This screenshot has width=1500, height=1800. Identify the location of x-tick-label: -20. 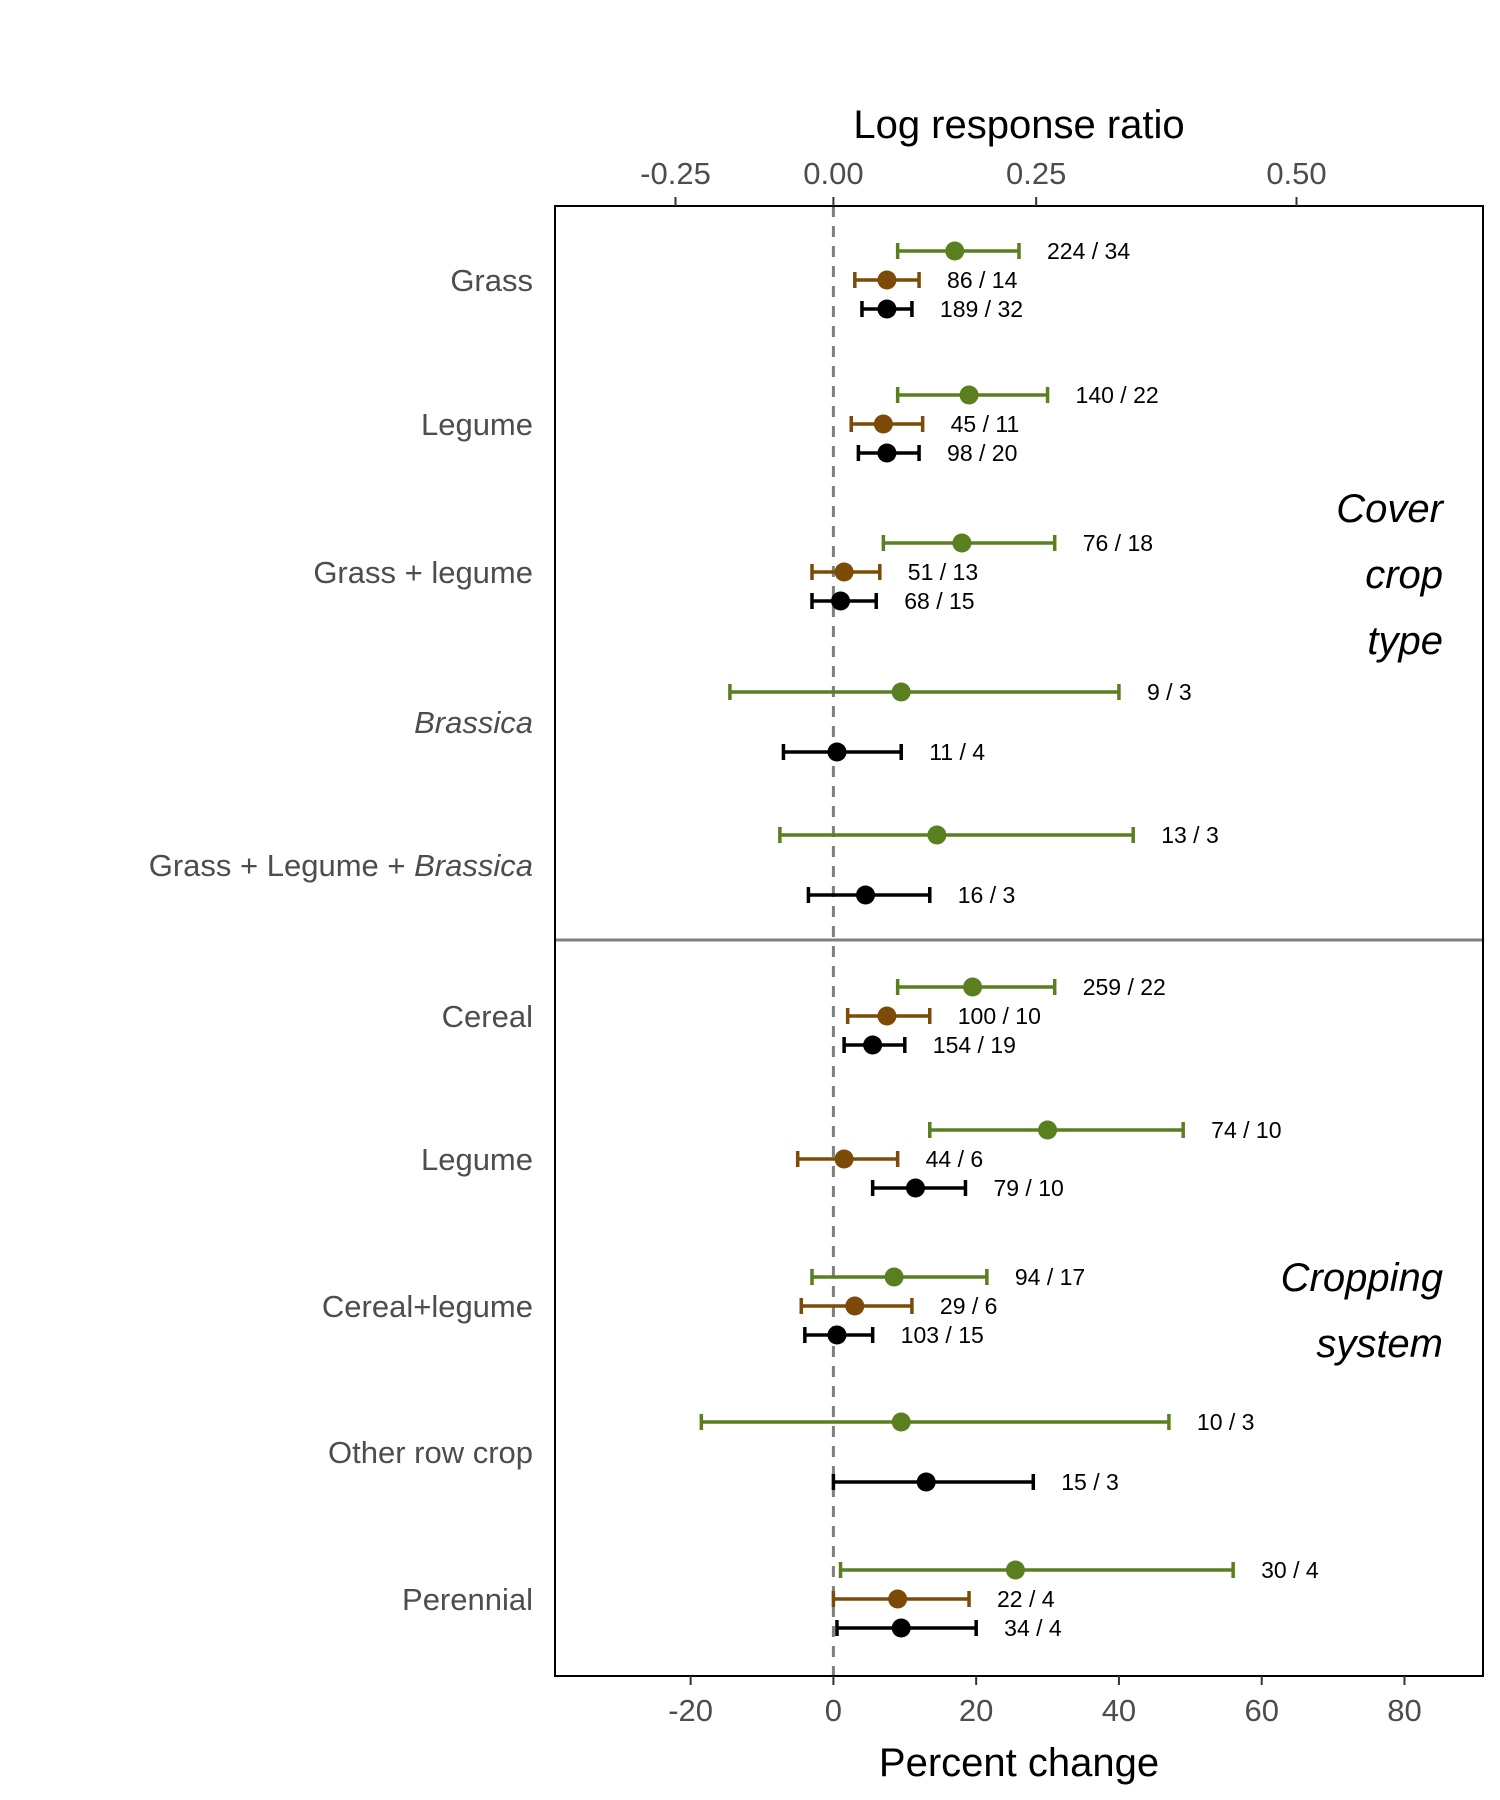
(690, 1710).